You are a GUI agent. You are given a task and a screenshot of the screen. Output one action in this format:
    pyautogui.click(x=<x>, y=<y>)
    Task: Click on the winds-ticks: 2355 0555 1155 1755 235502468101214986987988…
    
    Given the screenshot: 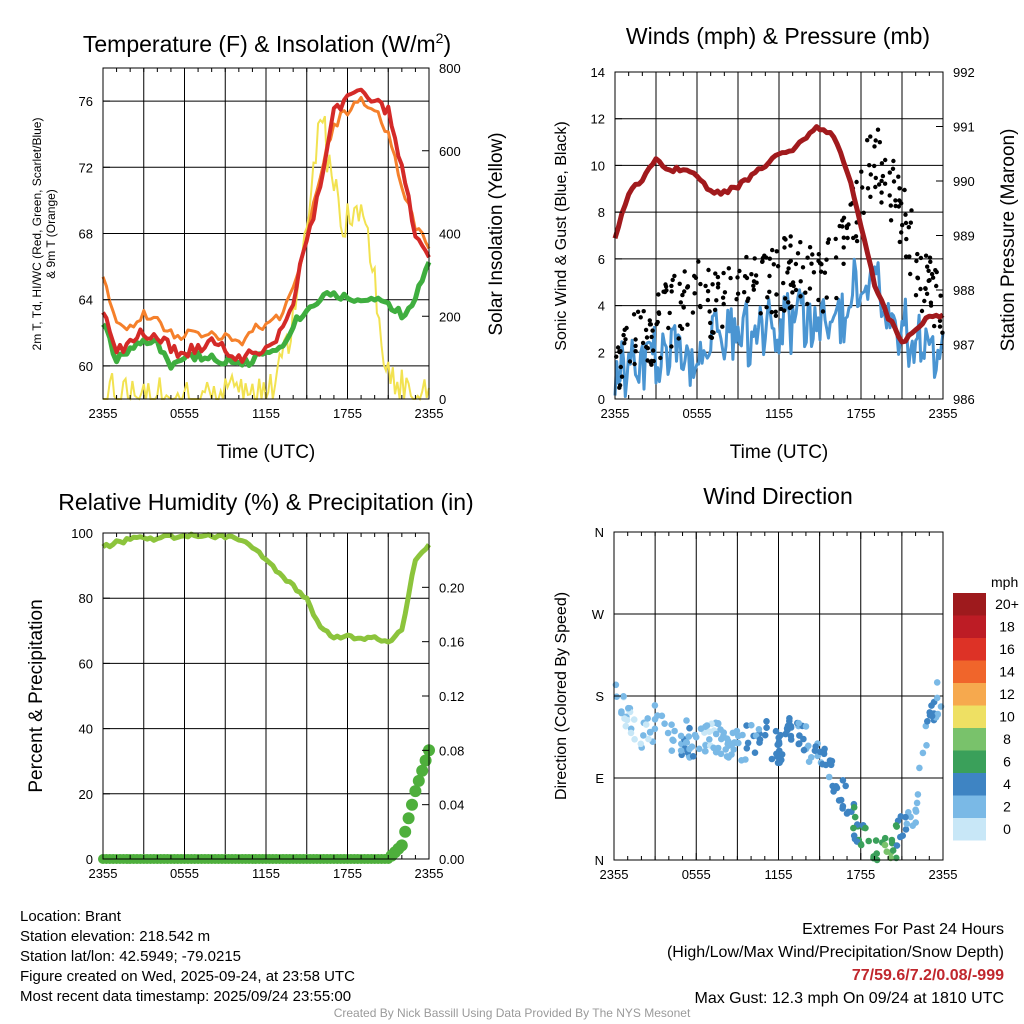 What is the action you would take?
    pyautogui.click(x=783, y=243)
    